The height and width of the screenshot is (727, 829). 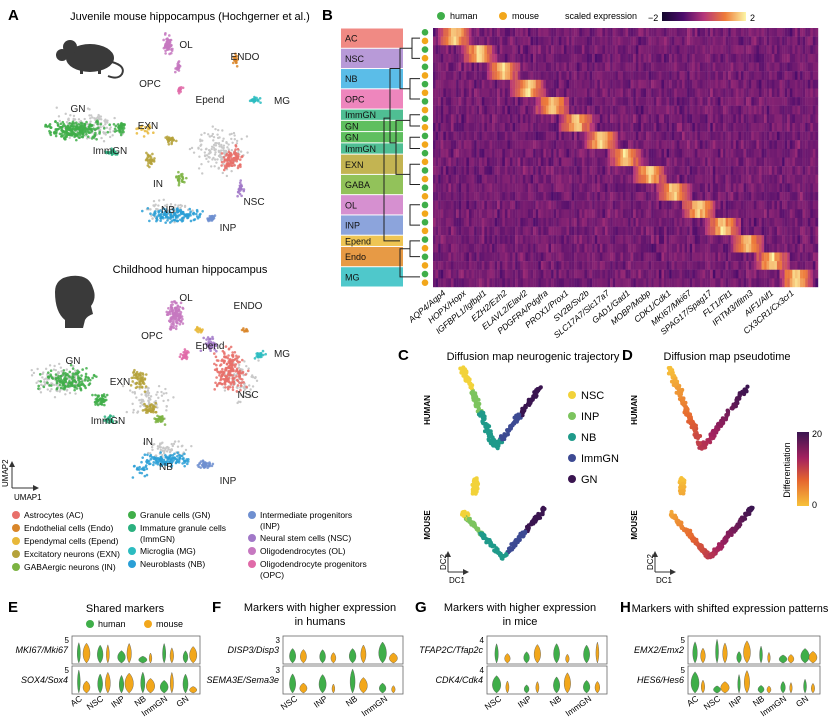 I want to click on legend-label: Immature granule cells, so click(x=183, y=528).